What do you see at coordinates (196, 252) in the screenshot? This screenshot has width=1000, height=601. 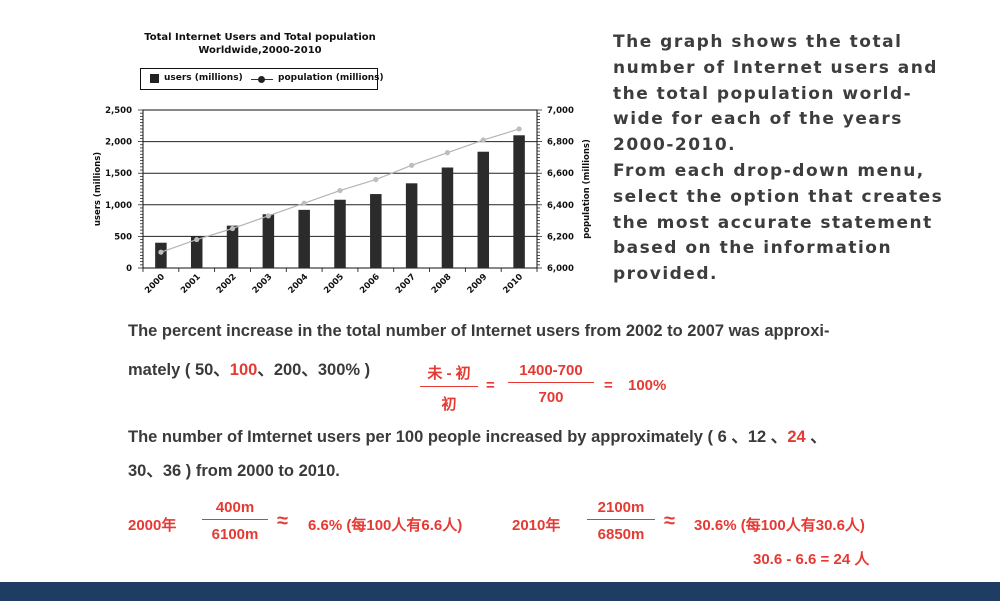 I see `bar-users-2001` at bounding box center [196, 252].